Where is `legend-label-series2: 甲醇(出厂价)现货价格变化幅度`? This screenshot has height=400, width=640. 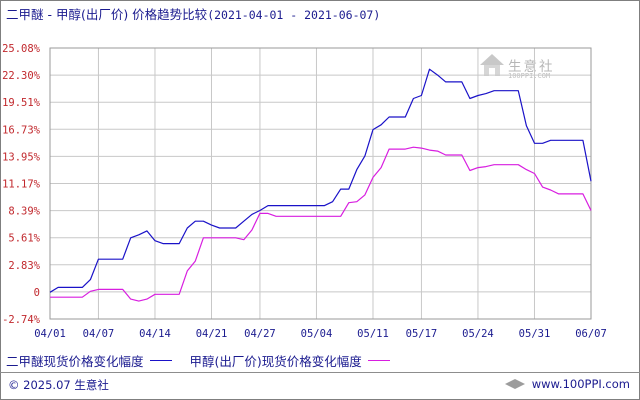
legend-label-series2: 甲醇(出厂价)现货价格变化幅度 is located at coordinates (275, 361).